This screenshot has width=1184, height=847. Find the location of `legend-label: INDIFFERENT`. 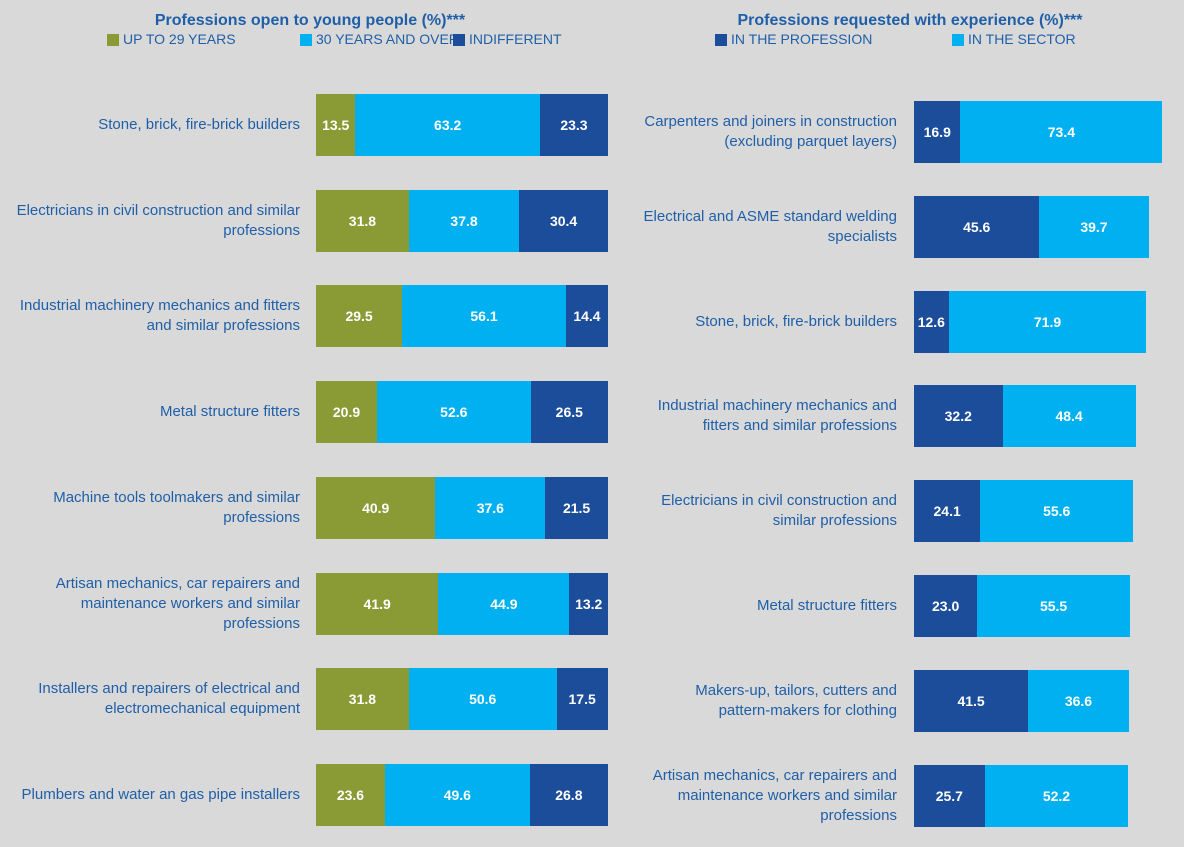

legend-label: INDIFFERENT is located at coordinates (515, 39).